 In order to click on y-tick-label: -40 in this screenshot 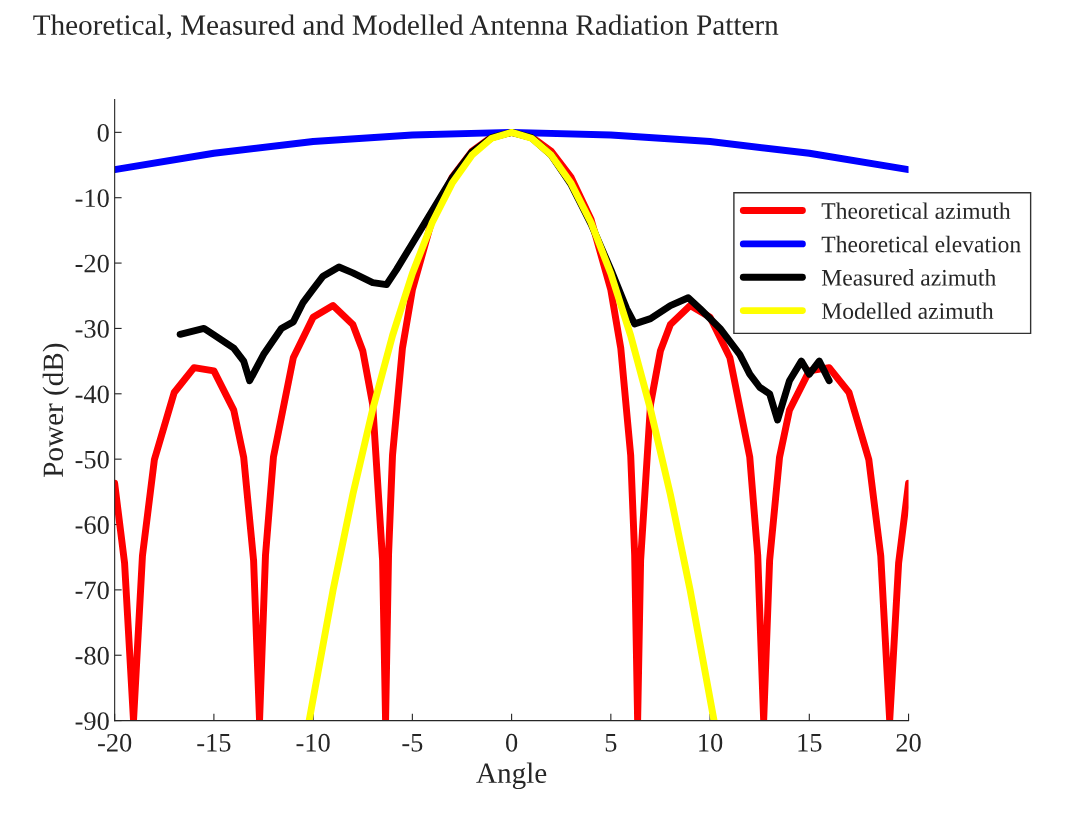, I will do `click(92, 394)`.